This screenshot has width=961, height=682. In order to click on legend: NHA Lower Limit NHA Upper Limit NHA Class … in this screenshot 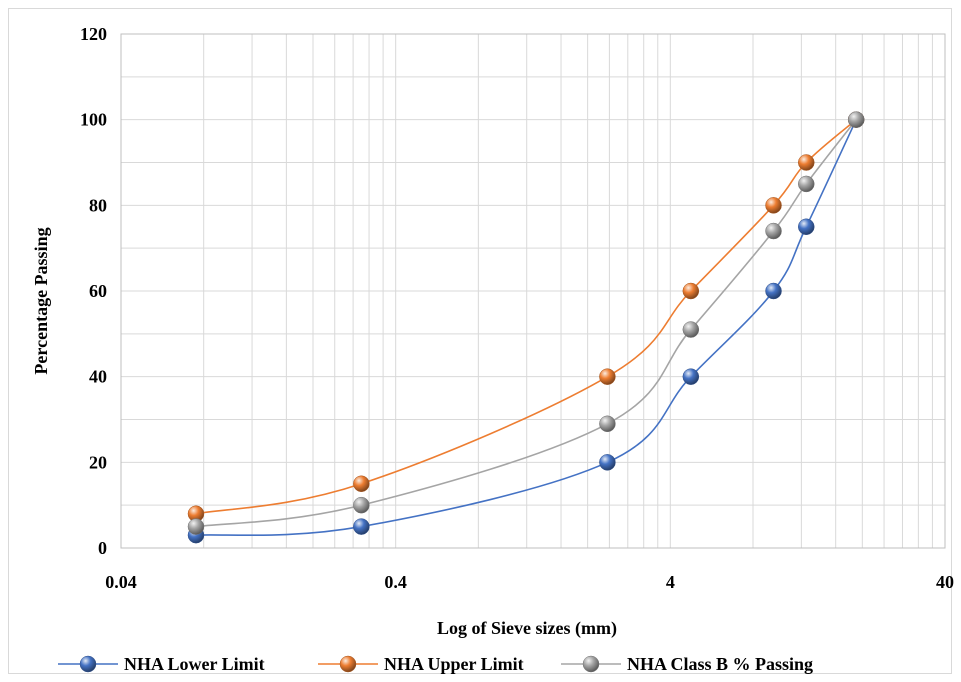, I will do `click(435, 664)`.